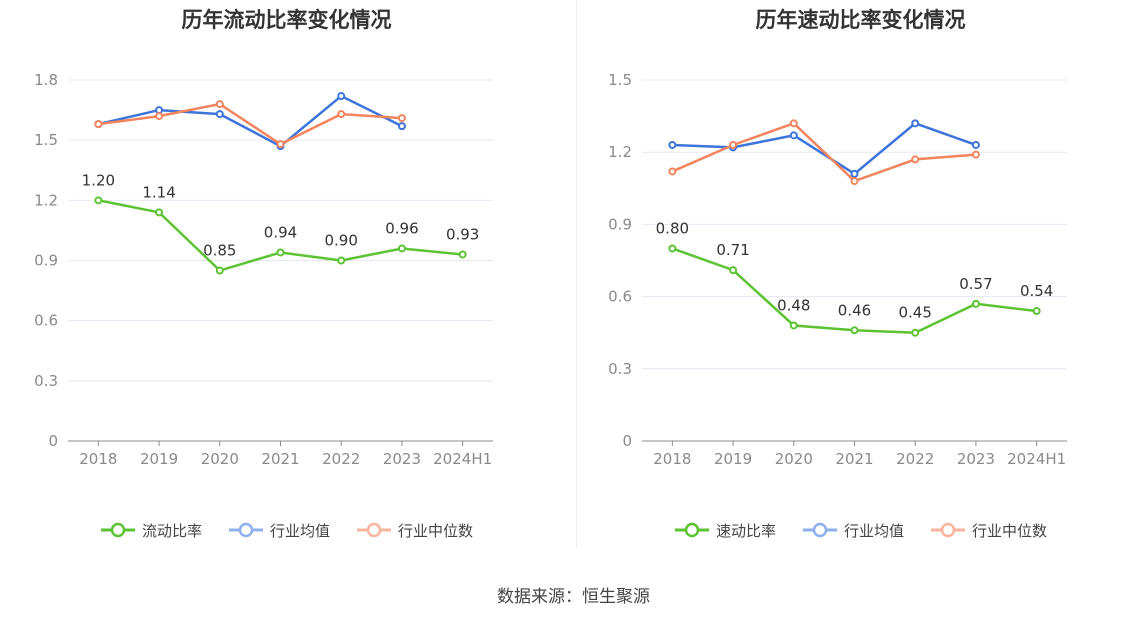  What do you see at coordinates (46, 200) in the screenshot?
I see `y-tick-label: 1.2` at bounding box center [46, 200].